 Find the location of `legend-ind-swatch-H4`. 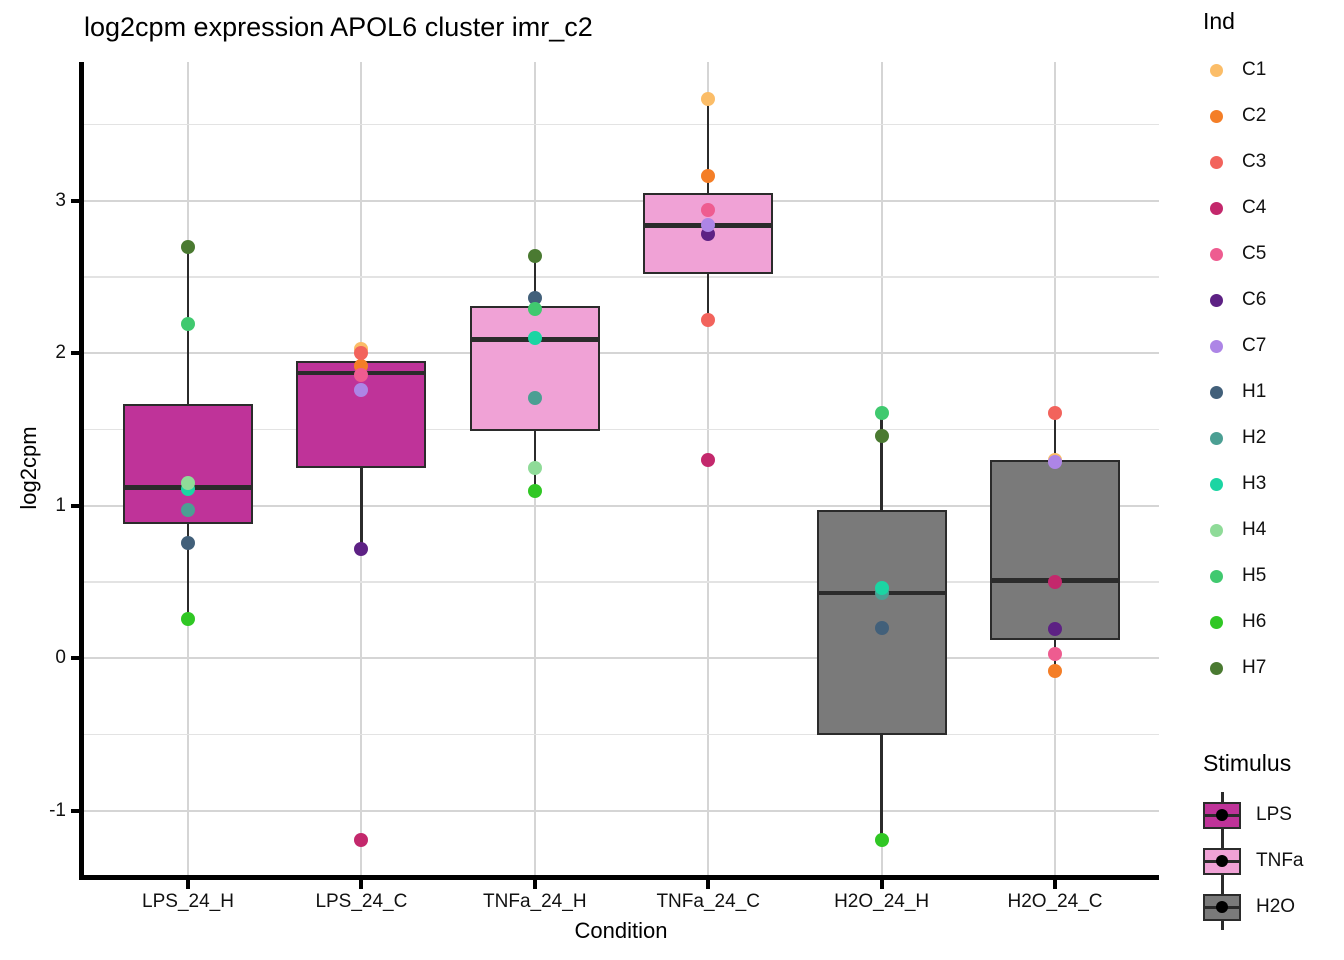

legend-ind-swatch-H4 is located at coordinates (1216, 530).